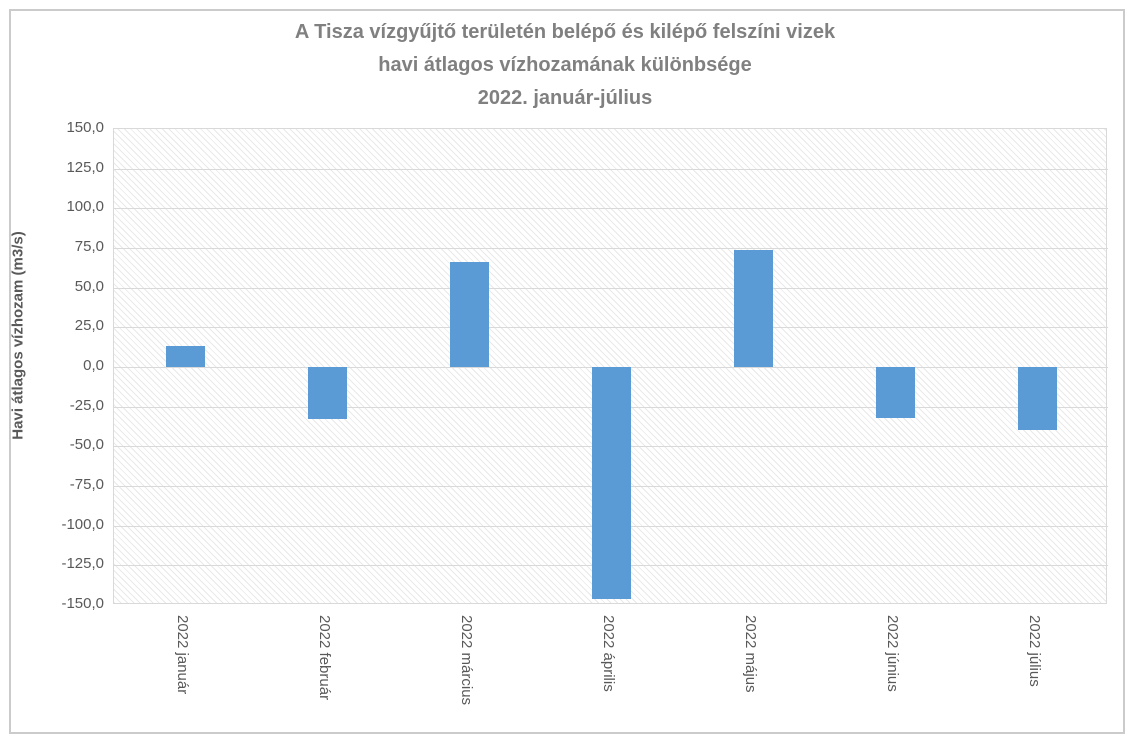 The image size is (1130, 742). What do you see at coordinates (82, 524) in the screenshot?
I see `y-tick-label: -100,0` at bounding box center [82, 524].